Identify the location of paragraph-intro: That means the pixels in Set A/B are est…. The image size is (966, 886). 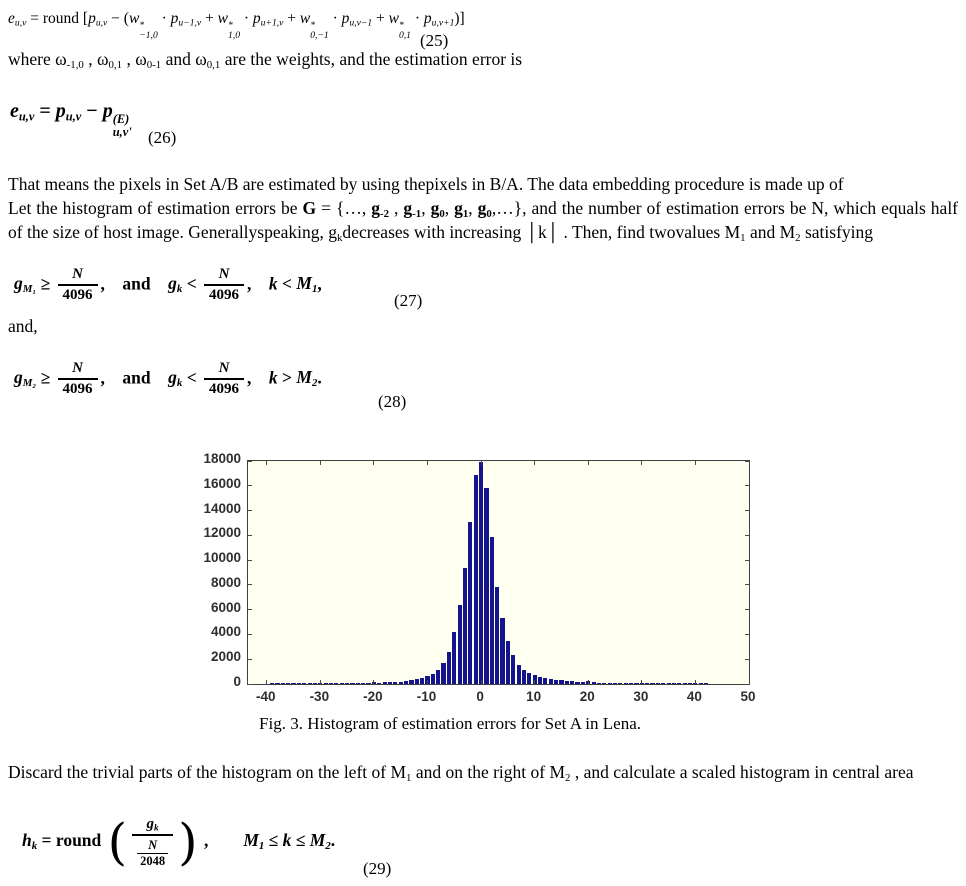
(426, 184).